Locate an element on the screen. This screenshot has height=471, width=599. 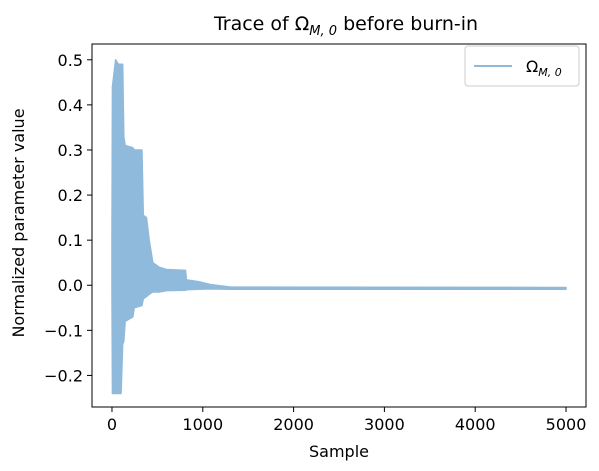
y-tick-label: 0.2 is located at coordinates (70, 195).